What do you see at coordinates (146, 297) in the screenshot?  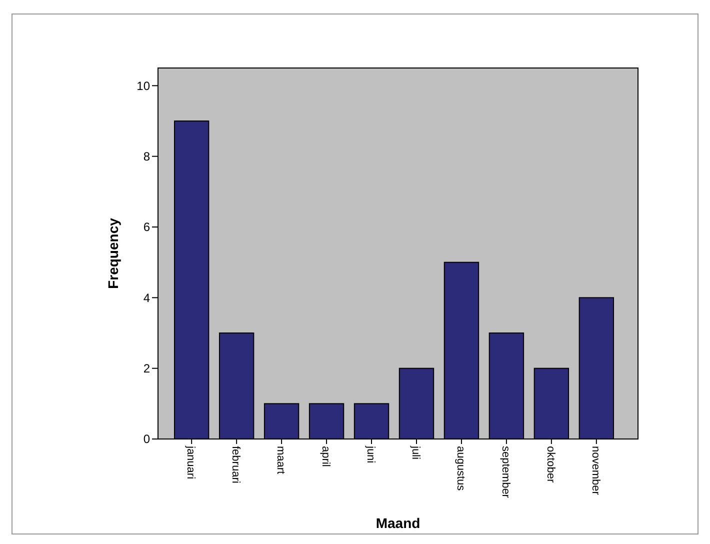 I see `y-tick-label: 4` at bounding box center [146, 297].